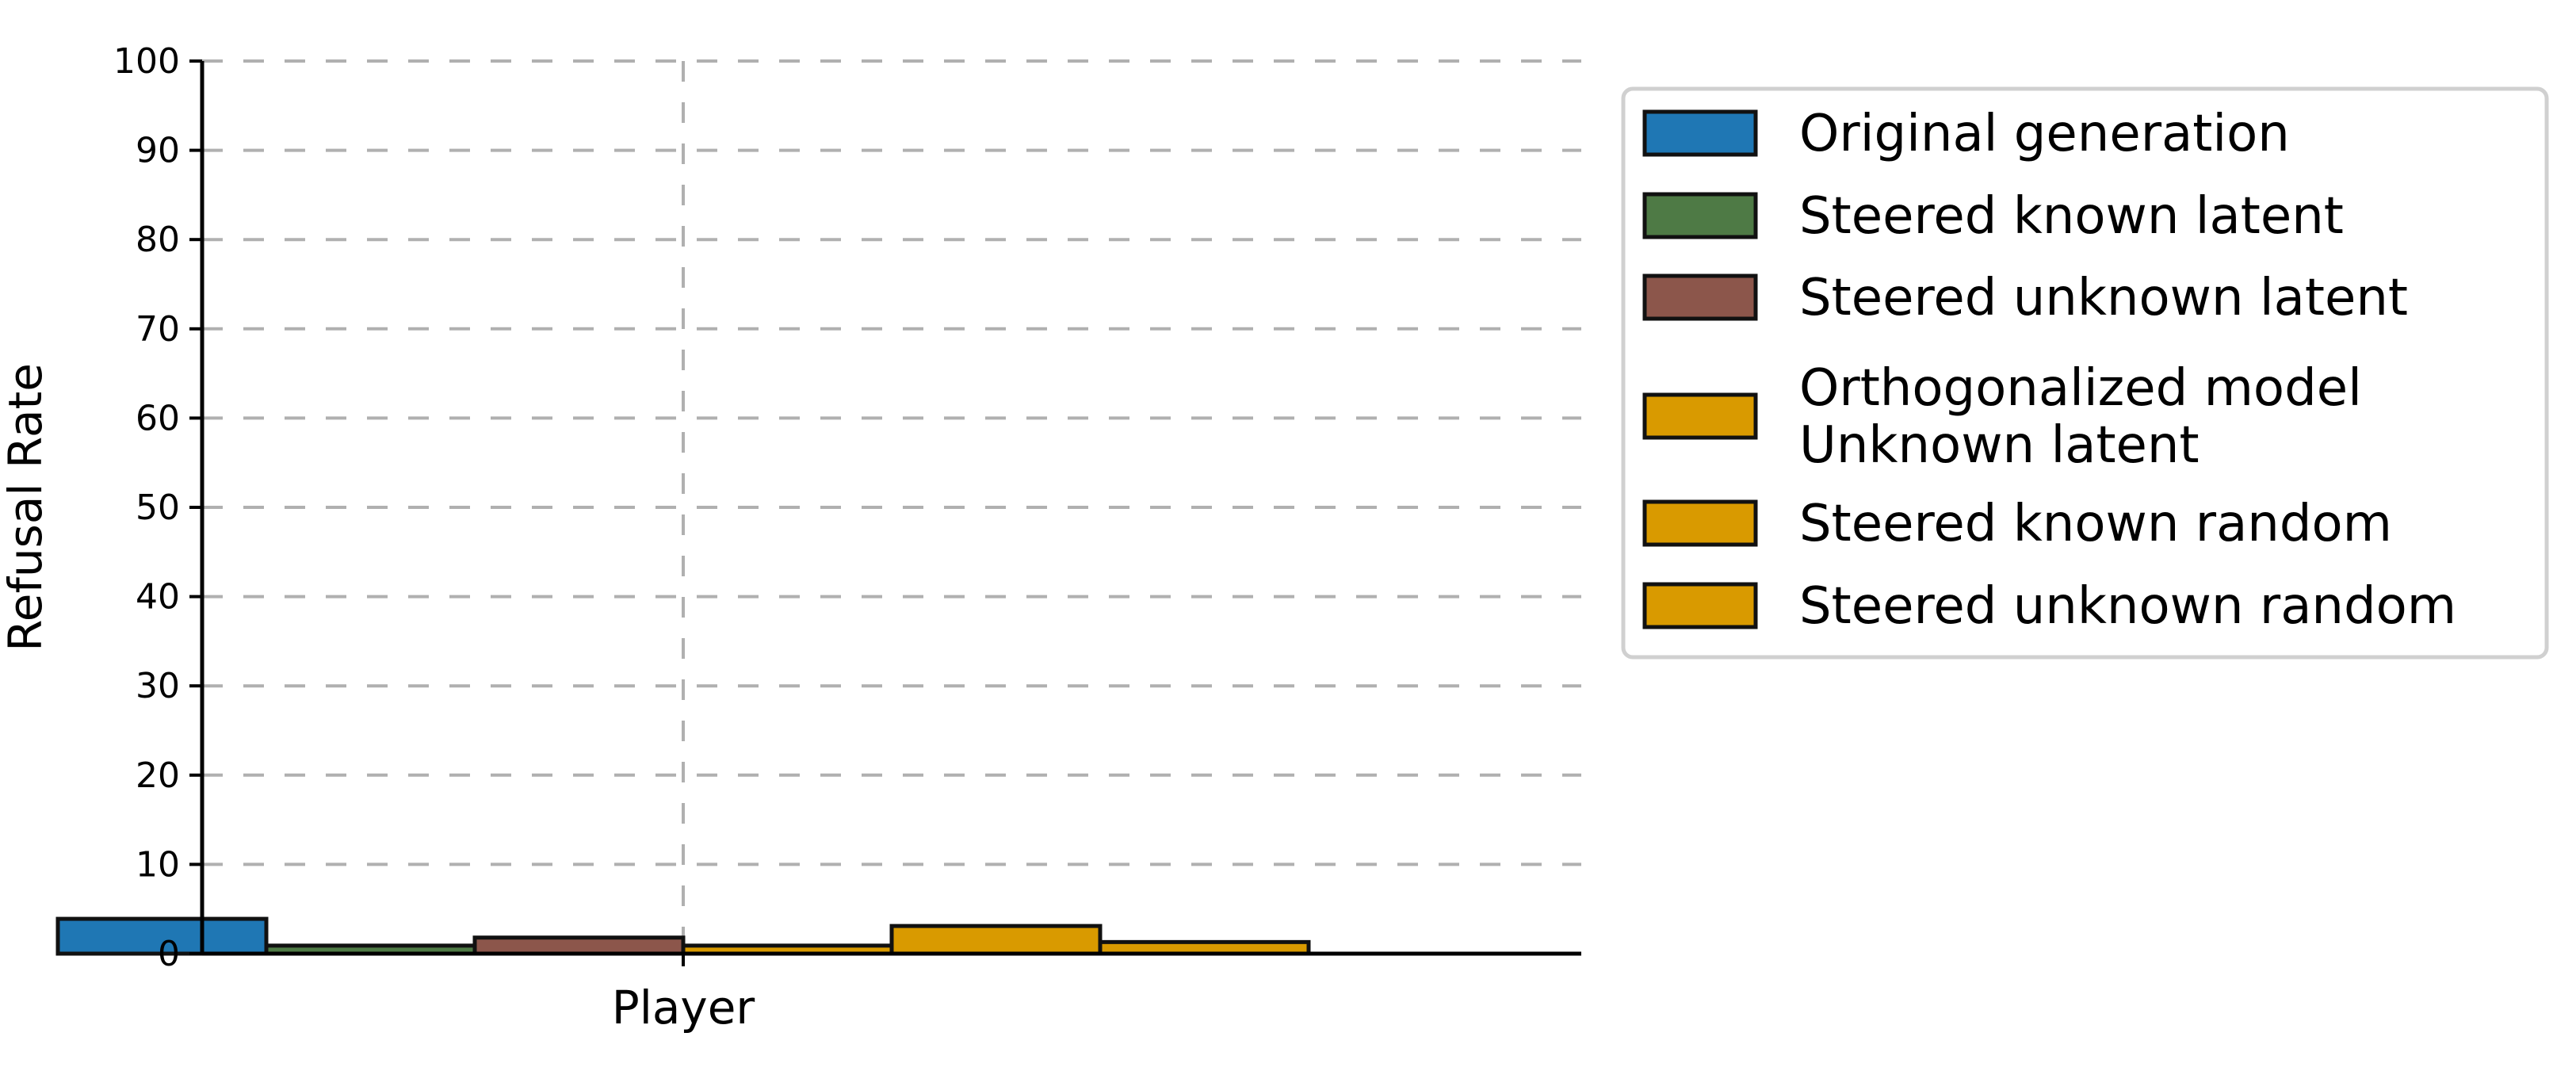  What do you see at coordinates (147, 62) in the screenshot?
I see `y-tick-label: 100` at bounding box center [147, 62].